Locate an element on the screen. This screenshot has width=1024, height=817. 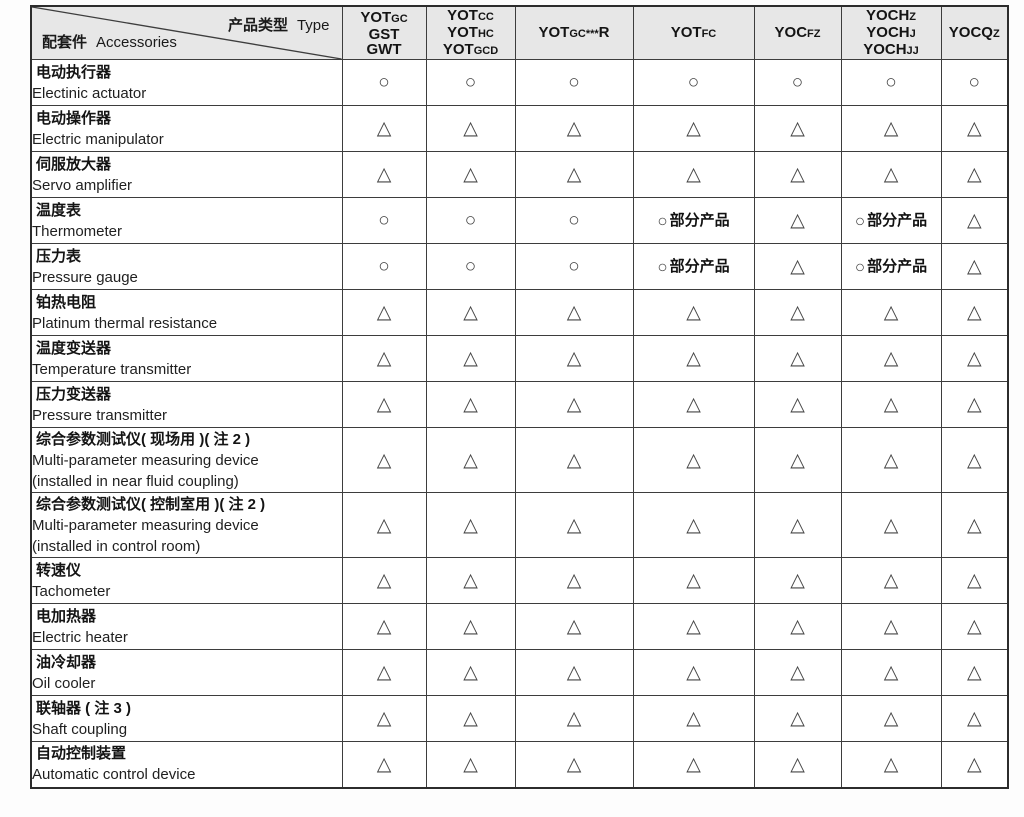
availability-cell-r4-c7: △ is located at coordinates (974, 220).